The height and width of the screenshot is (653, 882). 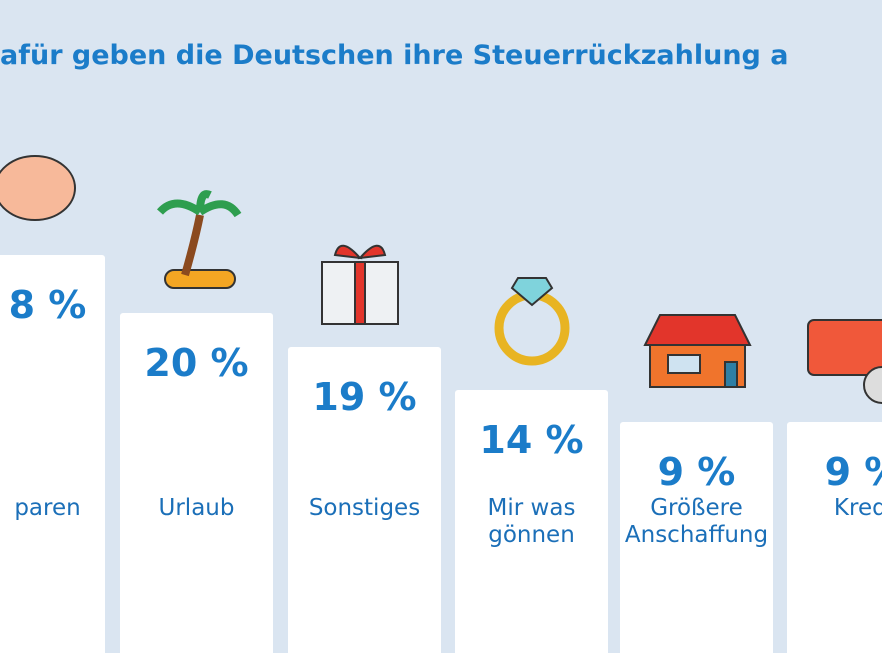 What do you see at coordinates (47, 508) in the screenshot?
I see `category-label: paren` at bounding box center [47, 508].